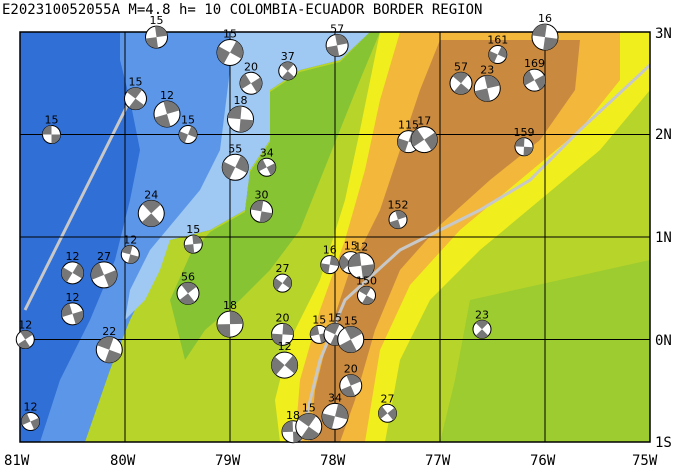  Describe the element at coordinates (398, 205) in the screenshot. I see `depth-label: 152` at that location.